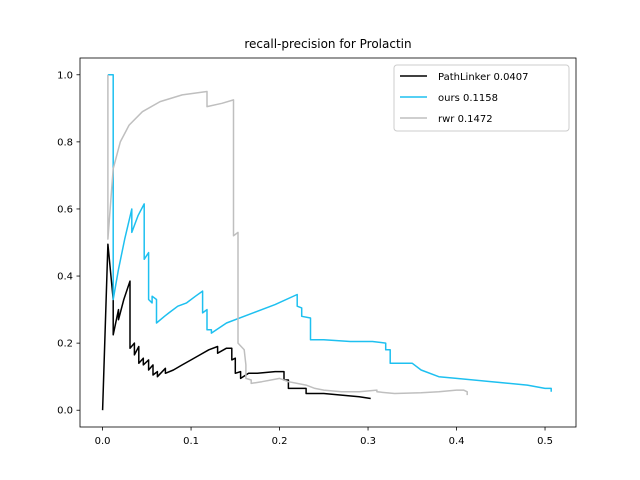  I want to click on x-tick-label: 0.3, so click(368, 441).